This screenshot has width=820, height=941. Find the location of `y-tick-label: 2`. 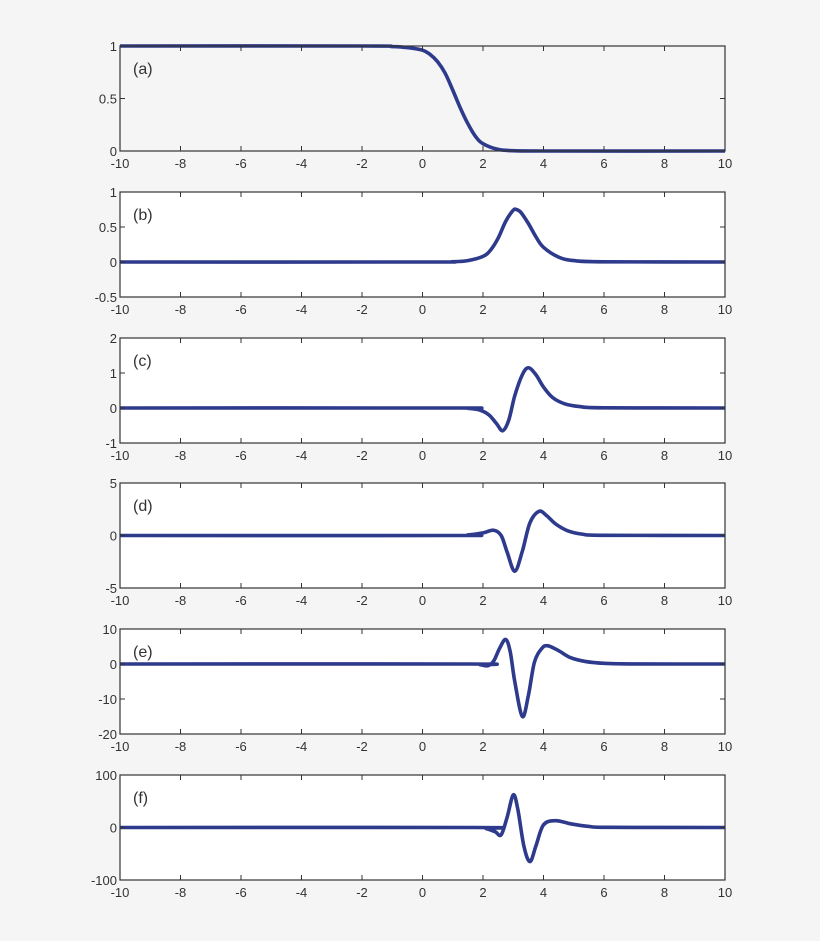

y-tick-label: 2 is located at coordinates (113, 338).